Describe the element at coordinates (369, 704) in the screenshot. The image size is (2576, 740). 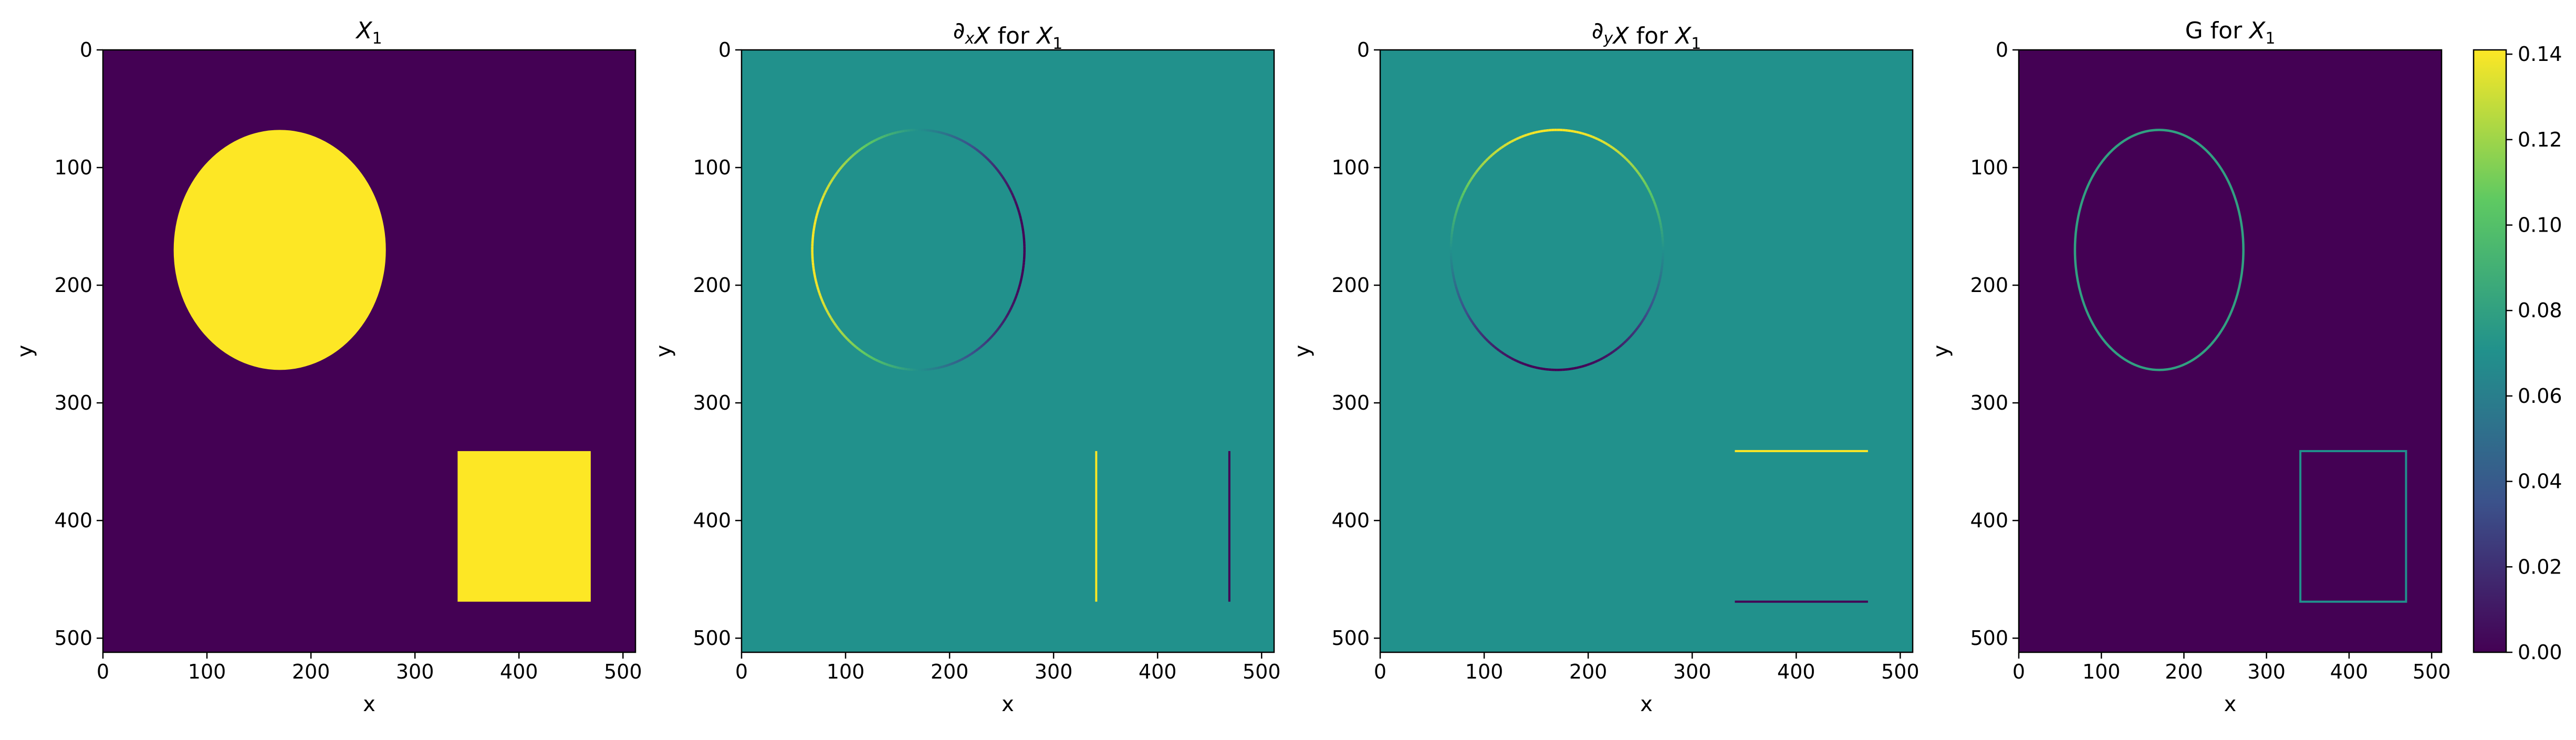
I see `x-axis-label: x` at that location.